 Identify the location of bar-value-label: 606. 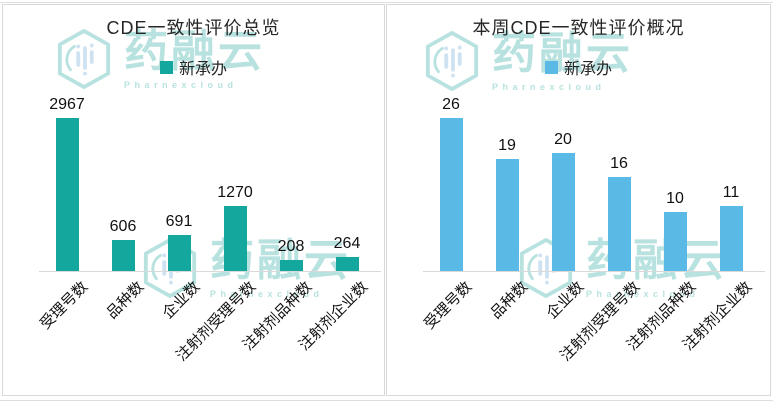
(123, 226).